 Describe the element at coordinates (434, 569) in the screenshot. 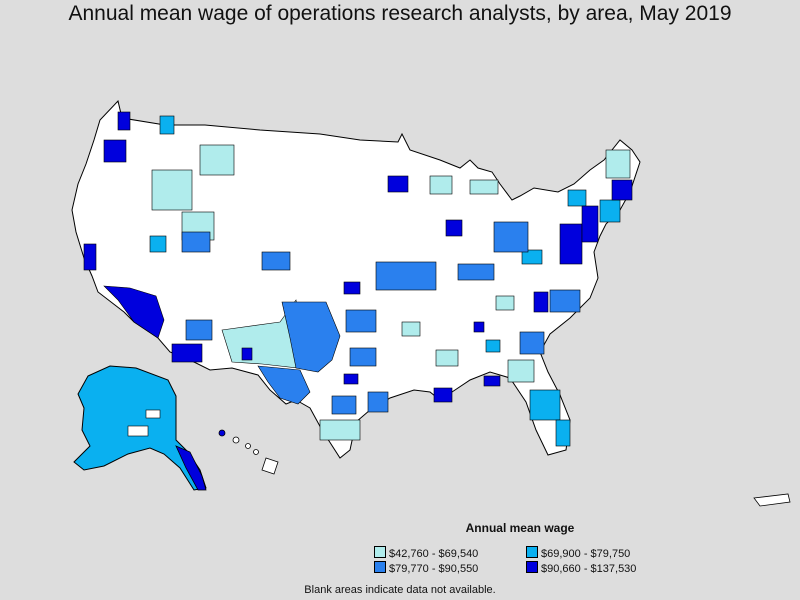

I see `legend-label-3: $79,770 - $90,550` at that location.